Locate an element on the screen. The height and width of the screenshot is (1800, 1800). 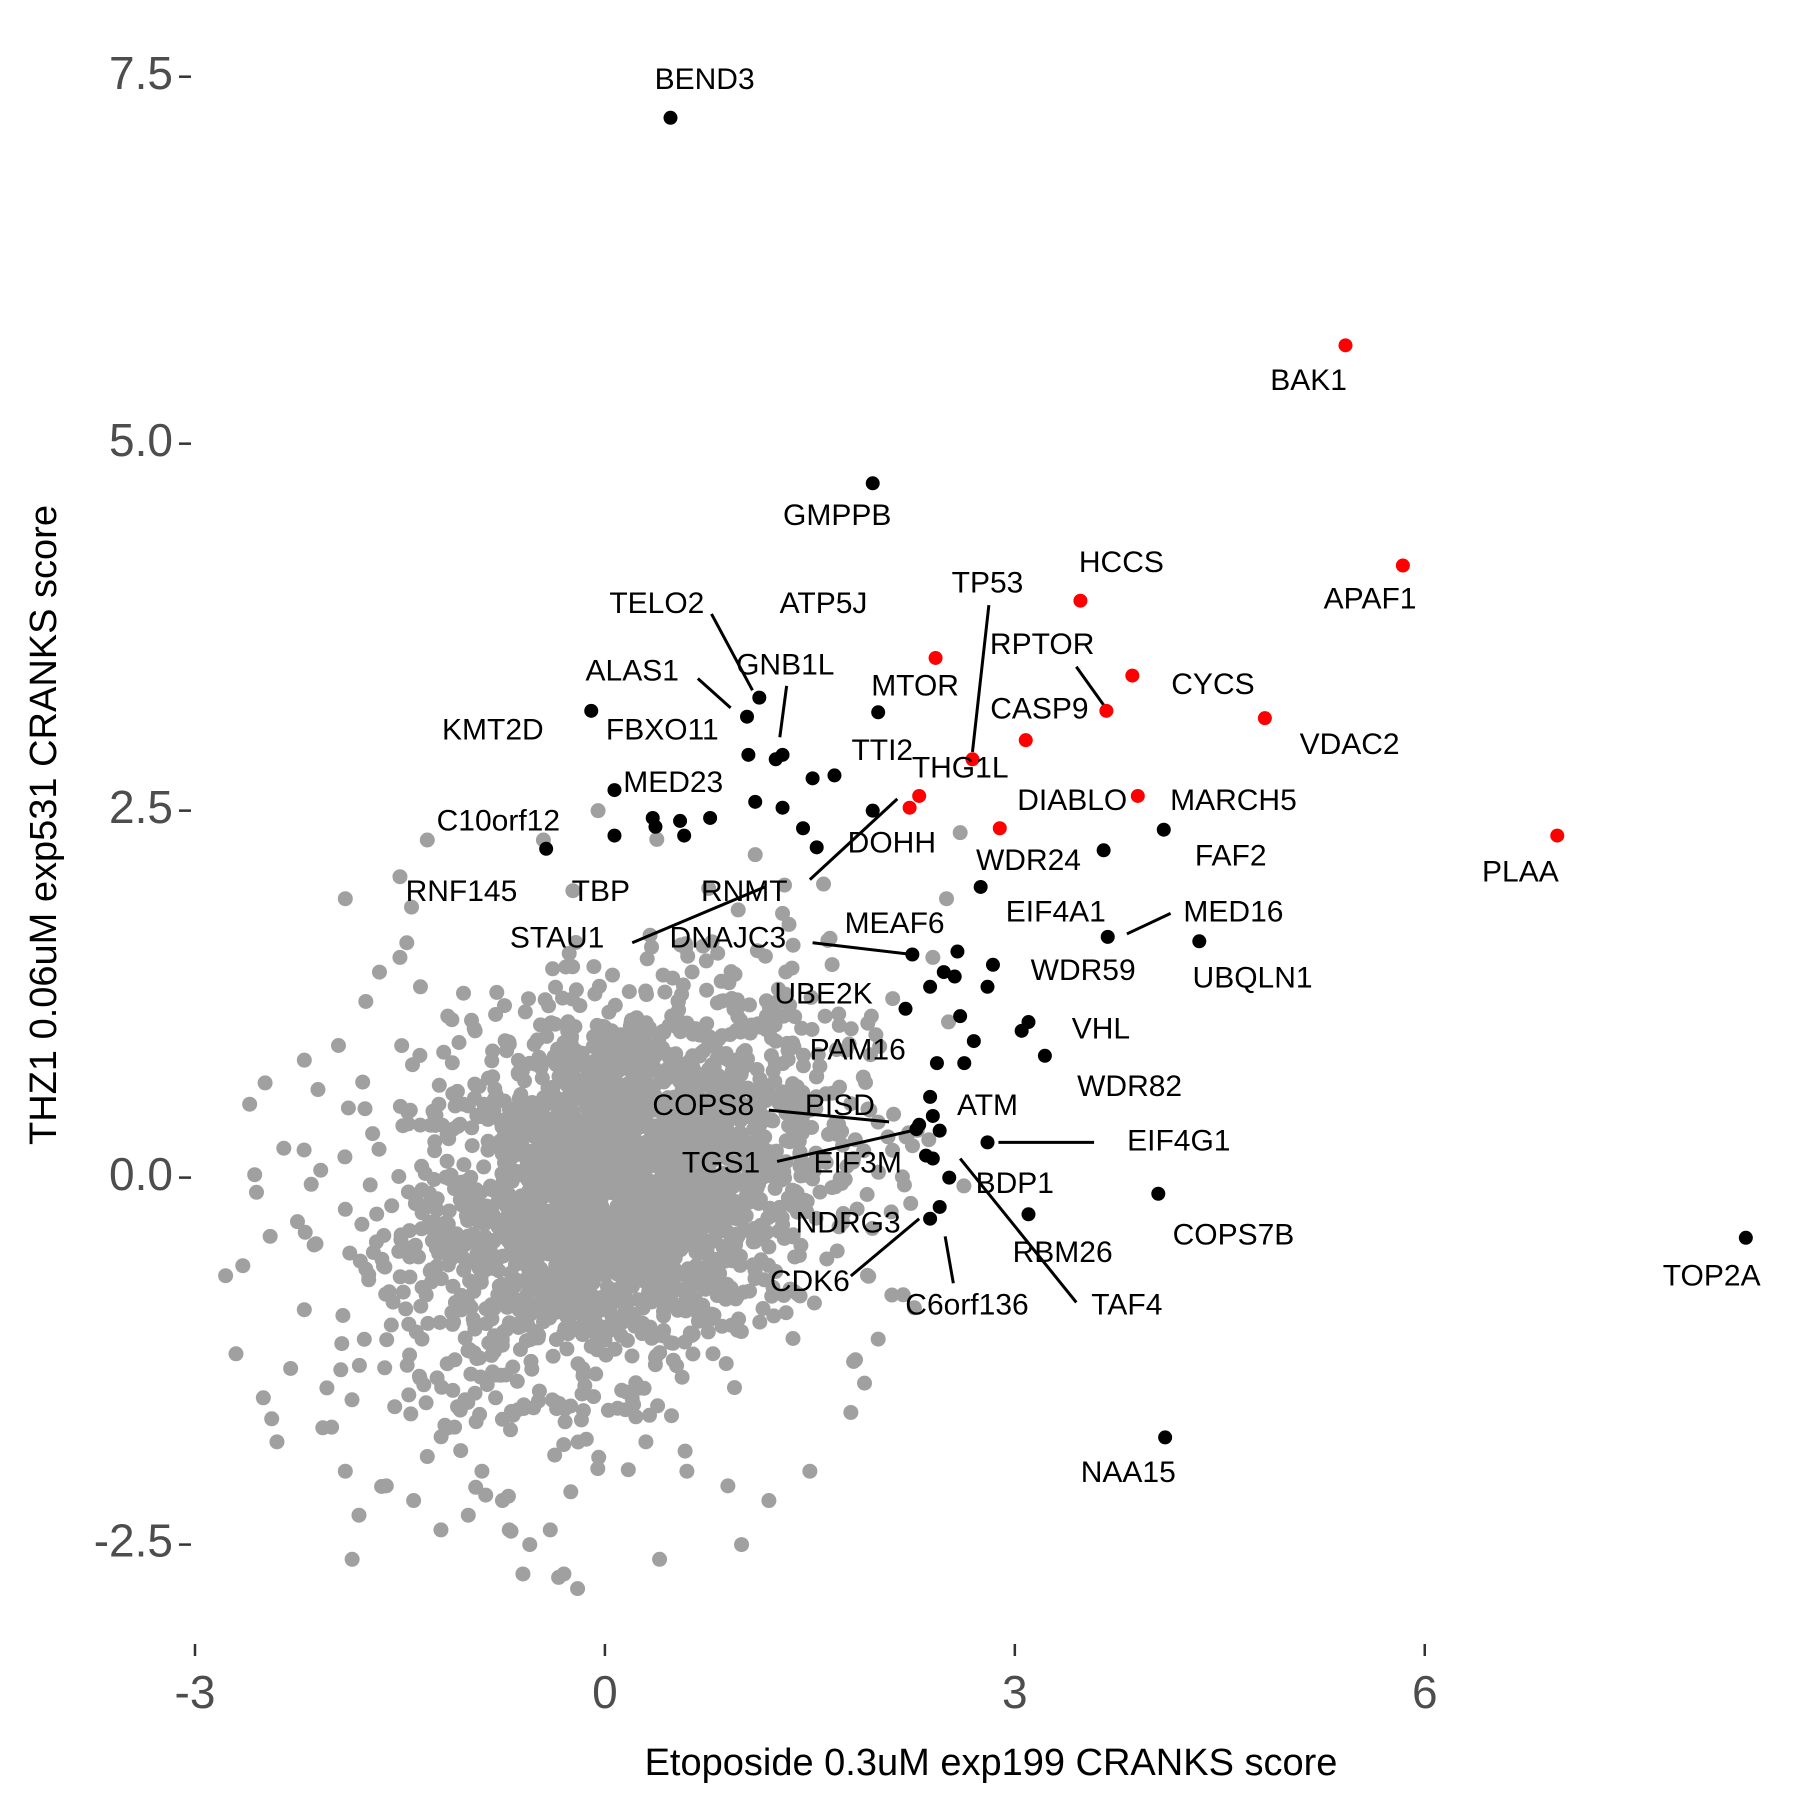
x-axis: -3 0 3 6 is located at coordinates (806, 1681).